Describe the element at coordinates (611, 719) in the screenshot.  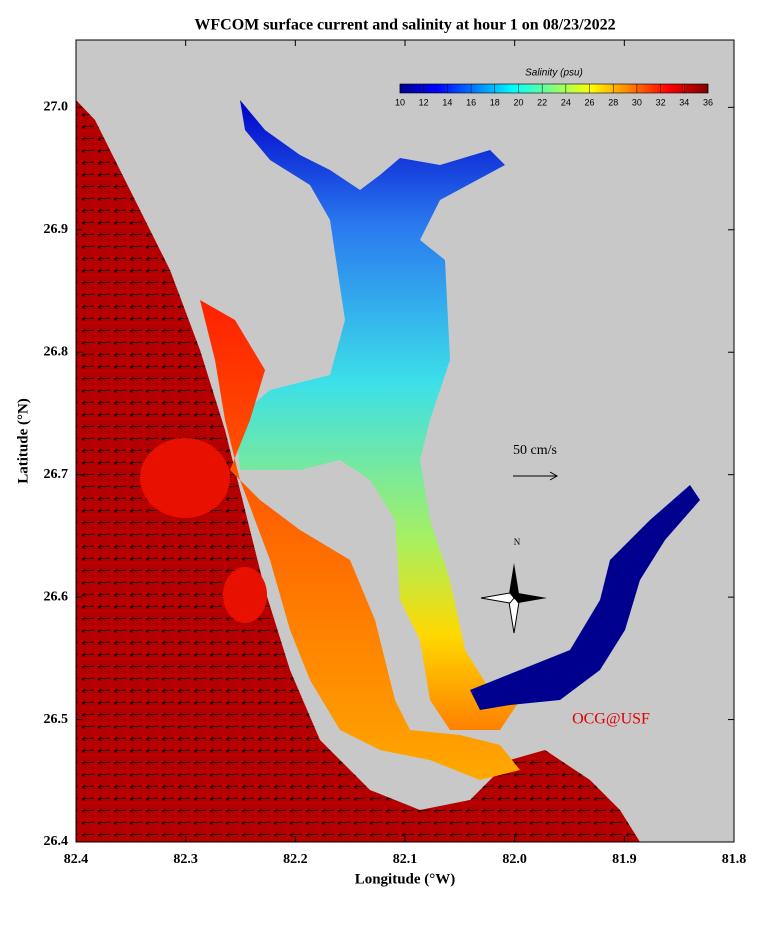
I see `watermark: OCG@USF` at that location.